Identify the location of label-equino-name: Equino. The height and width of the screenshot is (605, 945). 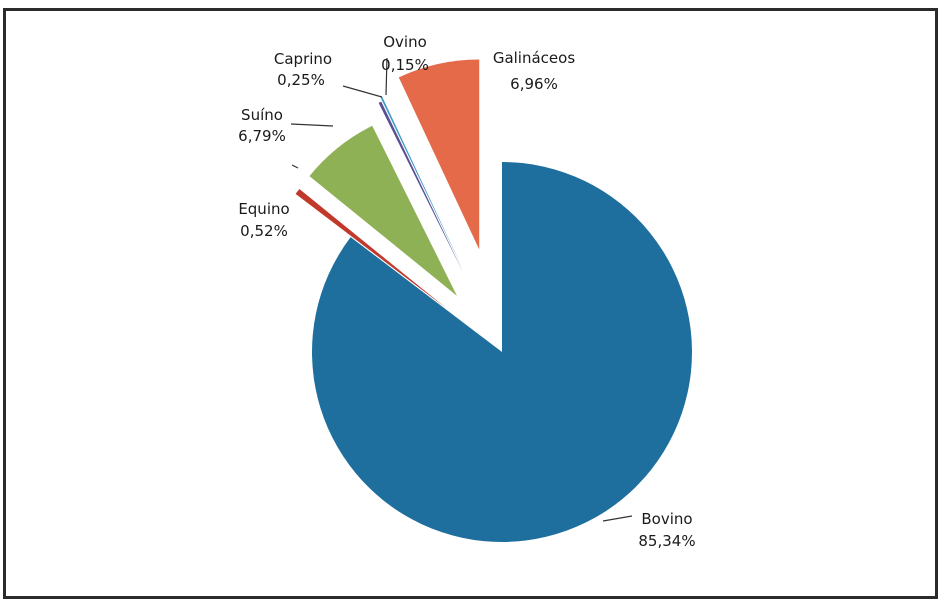
(263, 209).